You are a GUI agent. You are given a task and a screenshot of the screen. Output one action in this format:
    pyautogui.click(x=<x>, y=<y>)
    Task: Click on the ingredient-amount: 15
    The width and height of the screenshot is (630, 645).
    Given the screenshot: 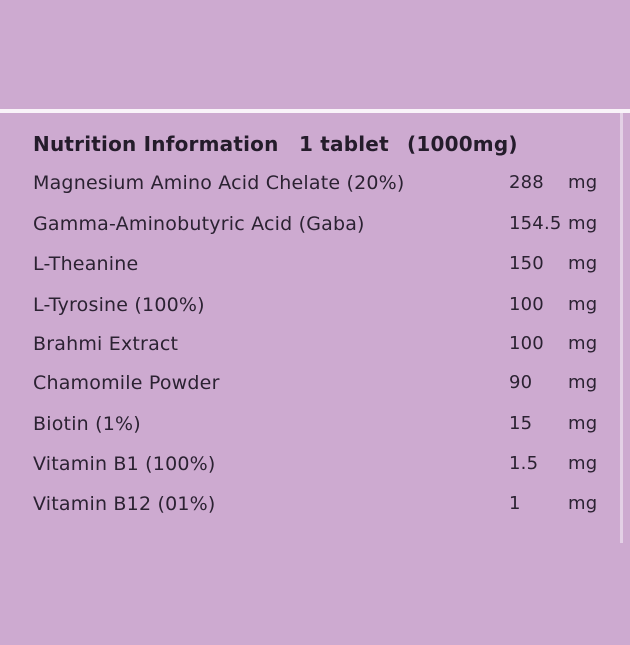 What is the action you would take?
    pyautogui.click(x=521, y=423)
    